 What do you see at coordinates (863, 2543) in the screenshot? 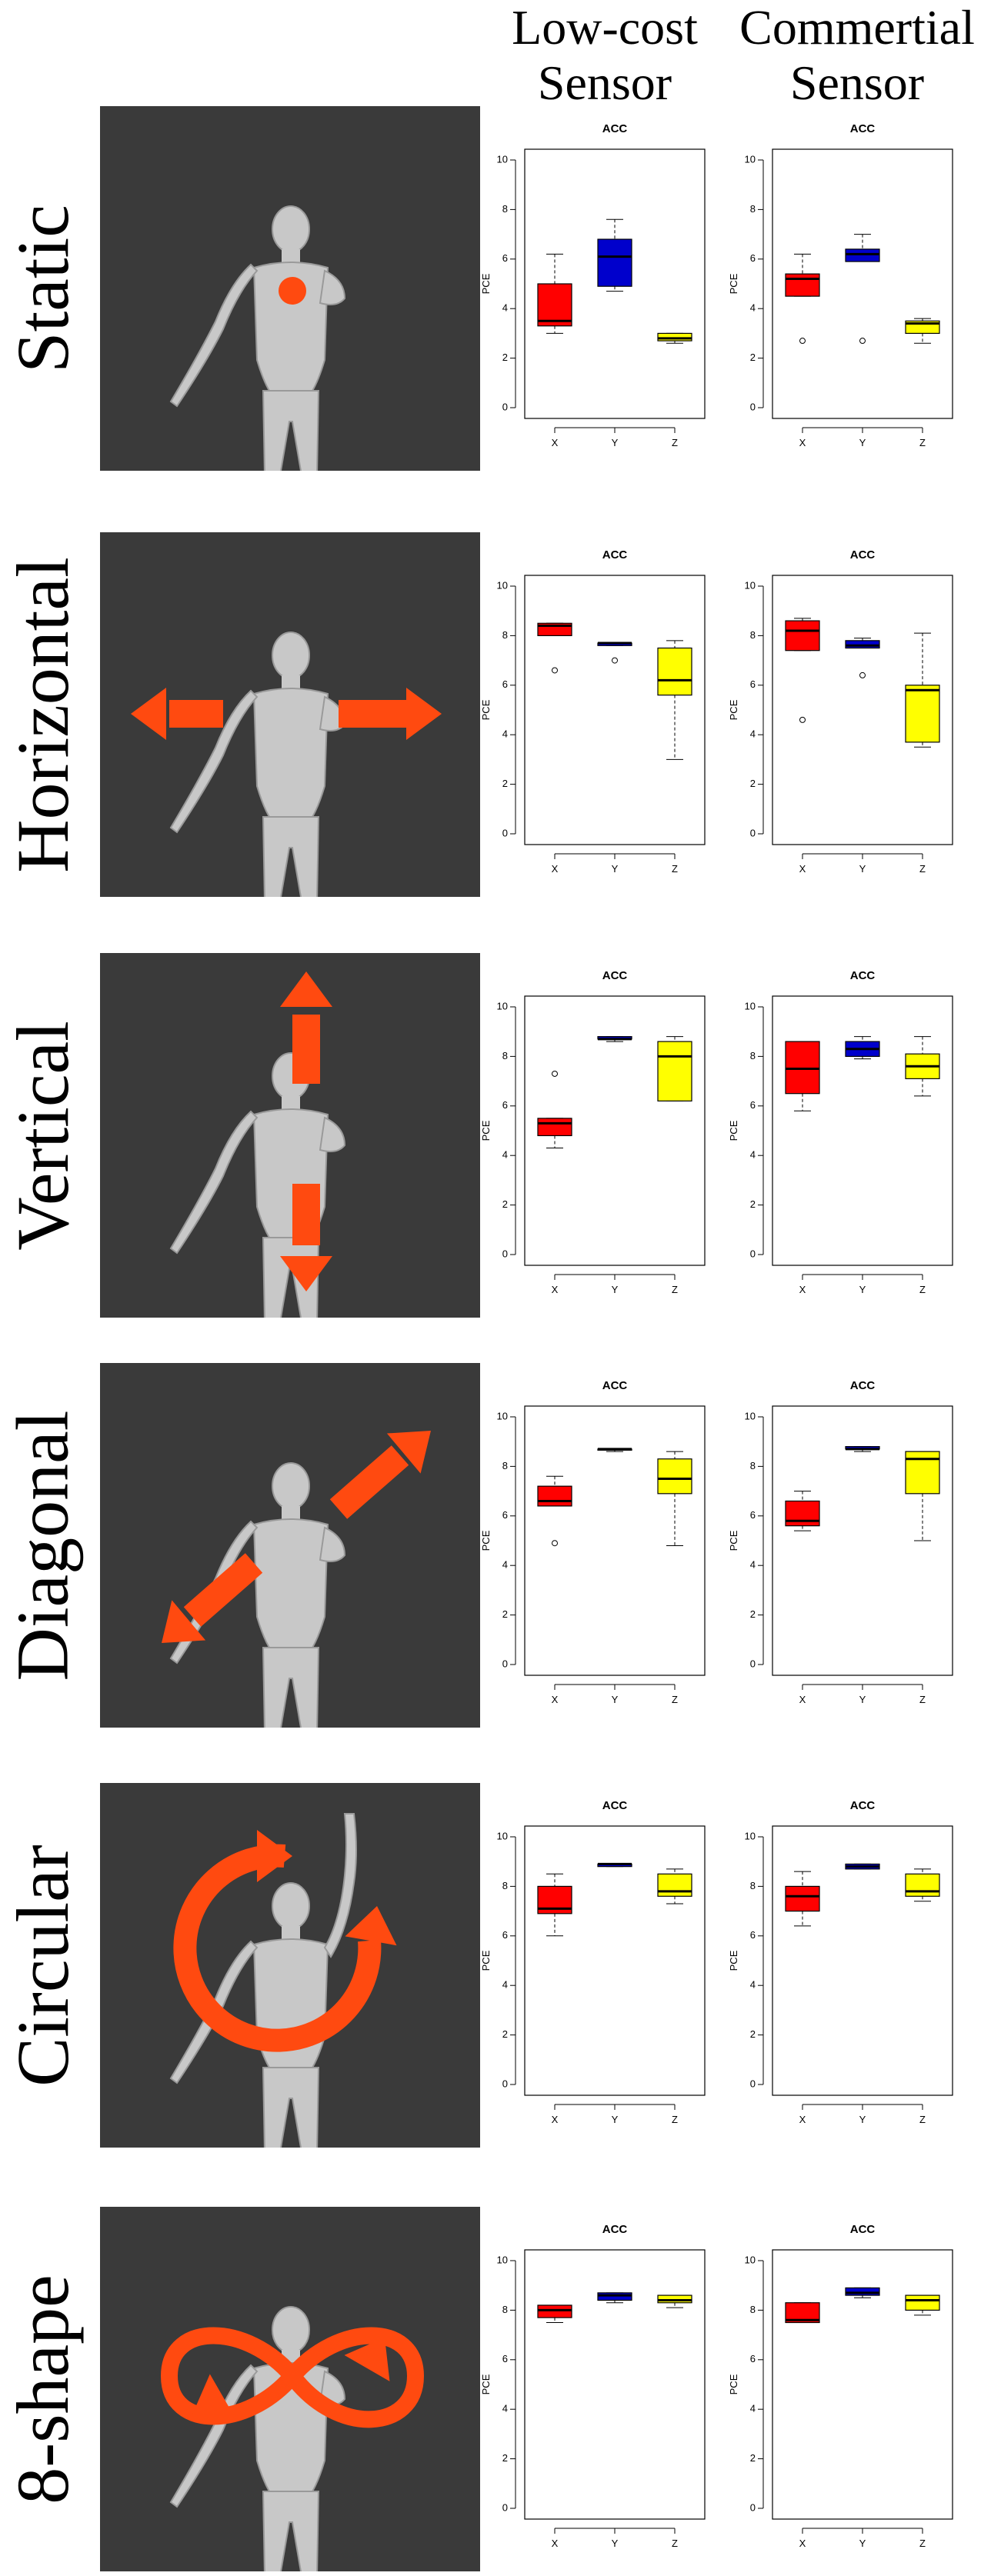
I see `chart-8-shape-commercial-xtick-label-Y: Y` at bounding box center [863, 2543].